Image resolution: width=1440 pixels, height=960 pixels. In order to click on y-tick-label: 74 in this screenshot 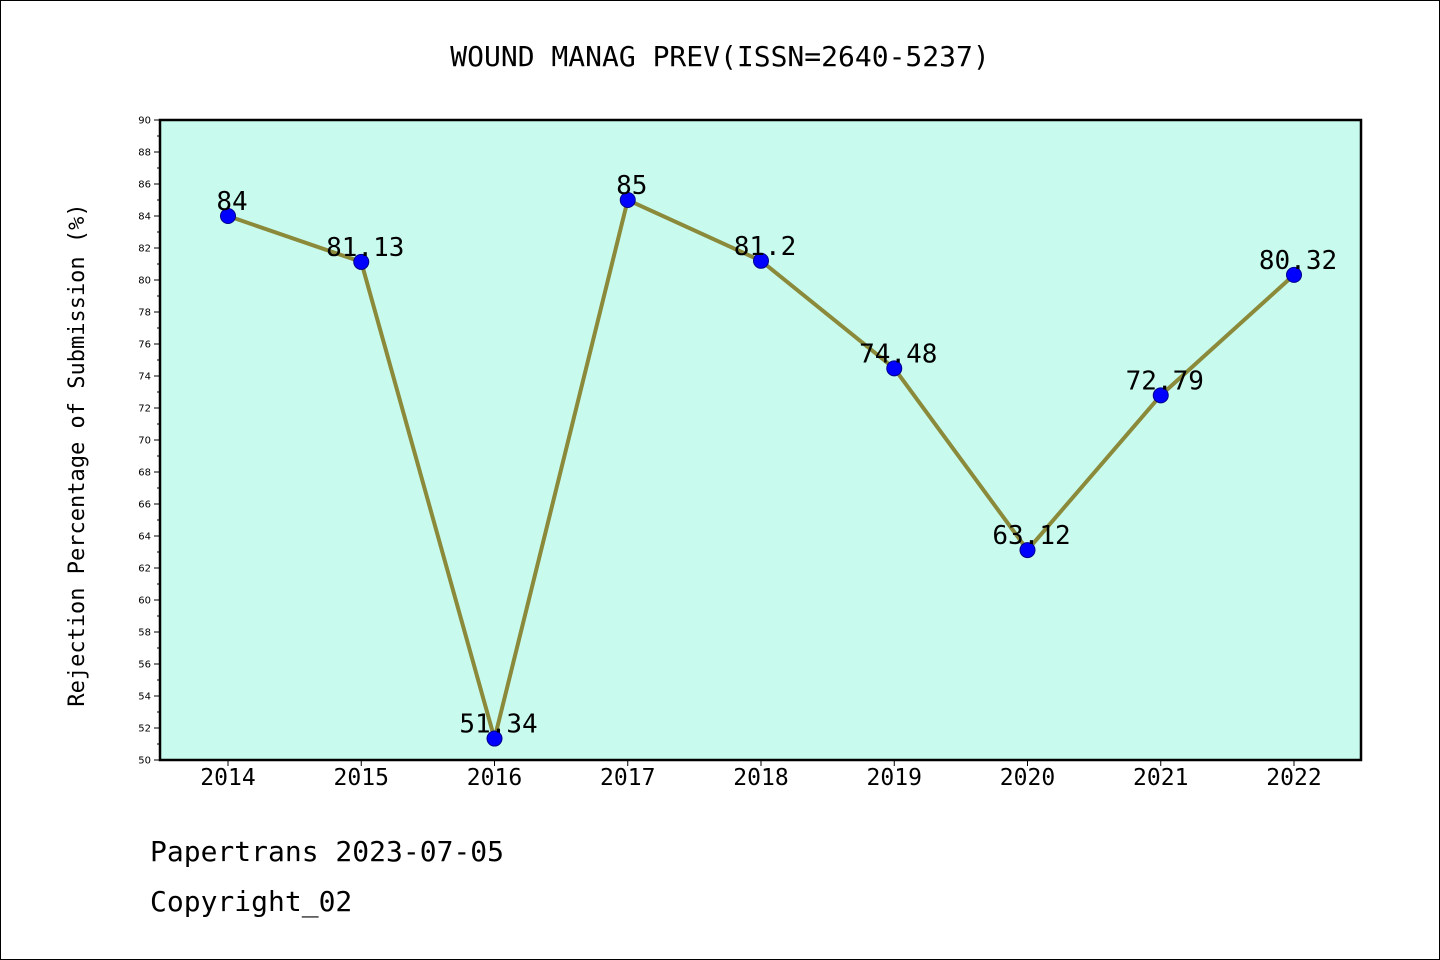, I will do `click(144, 377)`.